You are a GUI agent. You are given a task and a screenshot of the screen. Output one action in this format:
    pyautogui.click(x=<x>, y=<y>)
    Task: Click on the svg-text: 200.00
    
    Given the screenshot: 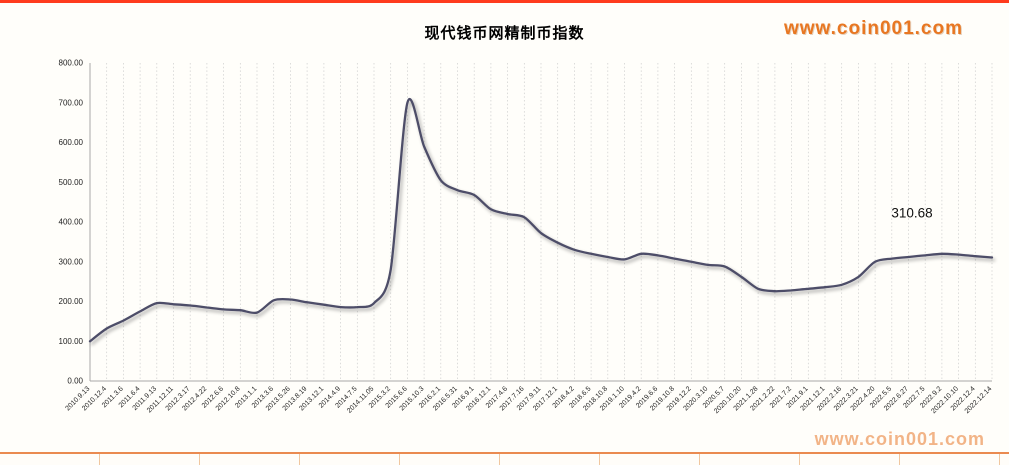 What is the action you would take?
    pyautogui.click(x=71, y=301)
    